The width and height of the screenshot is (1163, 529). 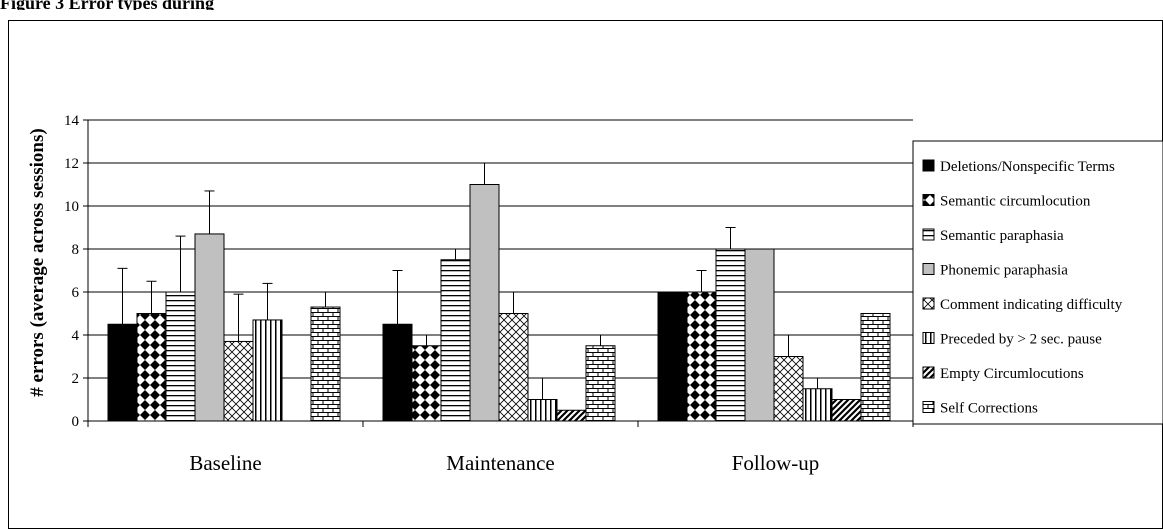 What do you see at coordinates (1015, 202) in the screenshot?
I see `legend-label: Semantic circumlocution` at bounding box center [1015, 202].